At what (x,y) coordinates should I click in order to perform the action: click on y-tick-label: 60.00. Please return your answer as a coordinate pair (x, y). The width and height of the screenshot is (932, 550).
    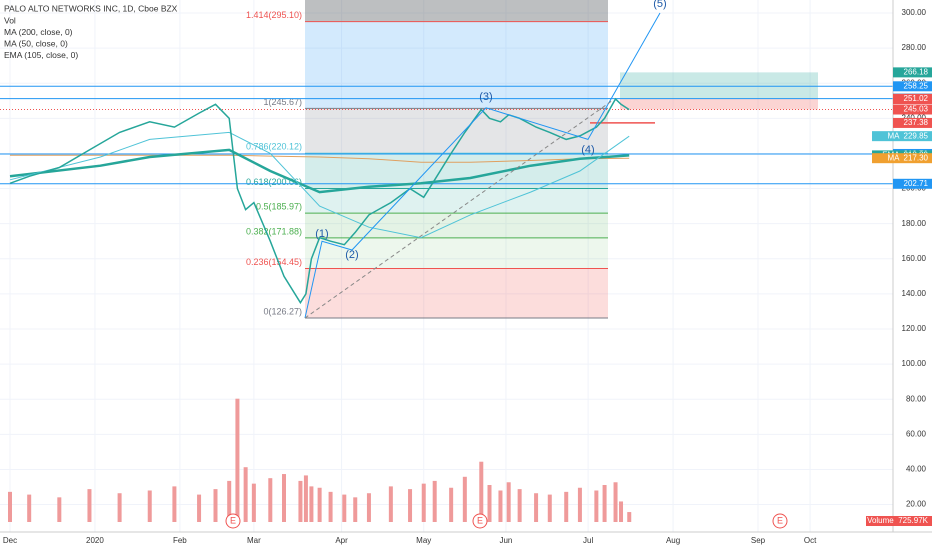
    Looking at the image, I should click on (916, 433).